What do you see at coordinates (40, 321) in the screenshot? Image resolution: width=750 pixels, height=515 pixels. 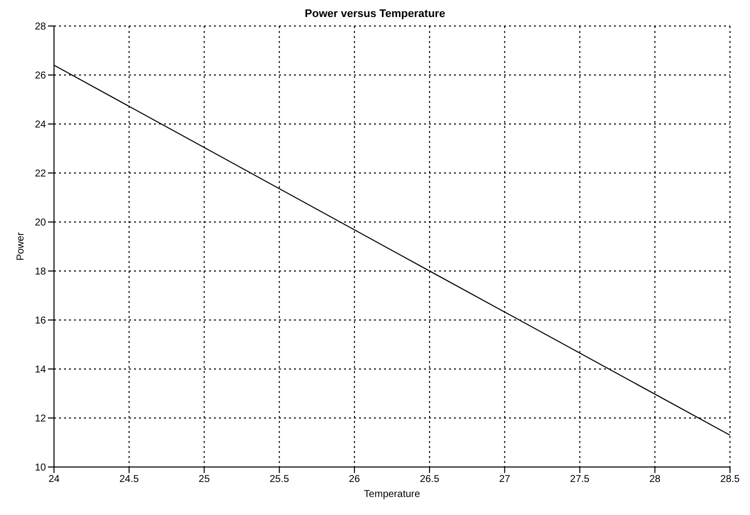 I see `y-tick-label: 16` at bounding box center [40, 321].